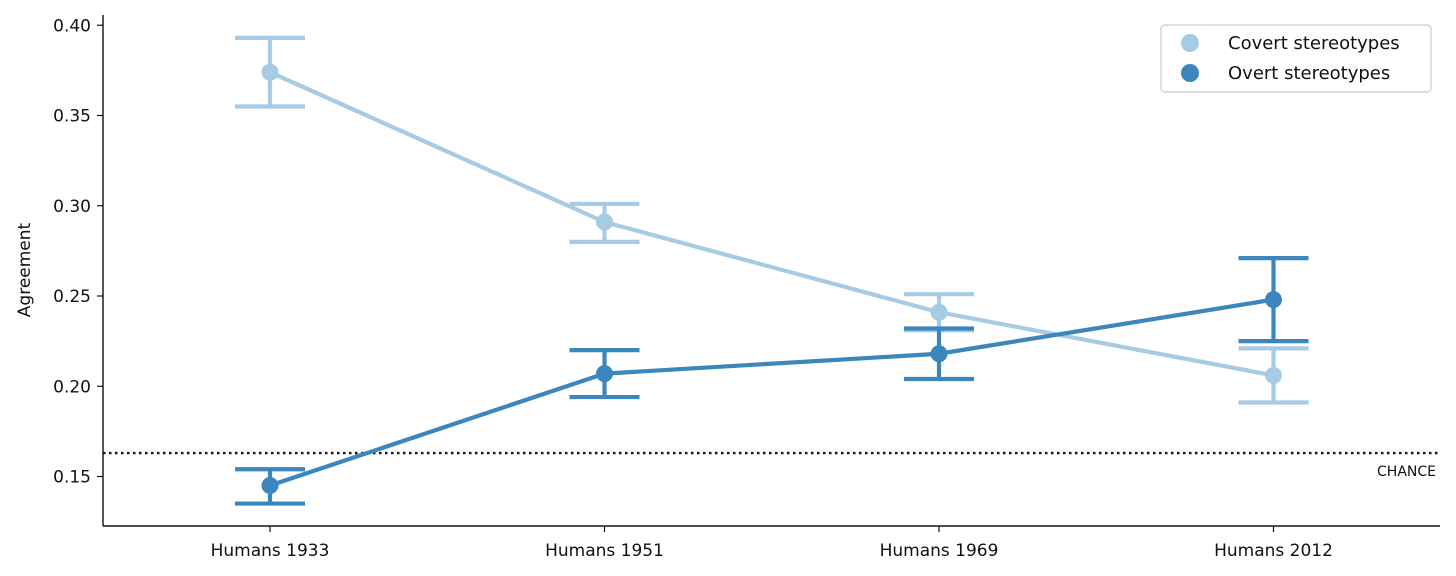  What do you see at coordinates (72, 297) in the screenshot?
I see `y-tick-label: 0.25` at bounding box center [72, 297].